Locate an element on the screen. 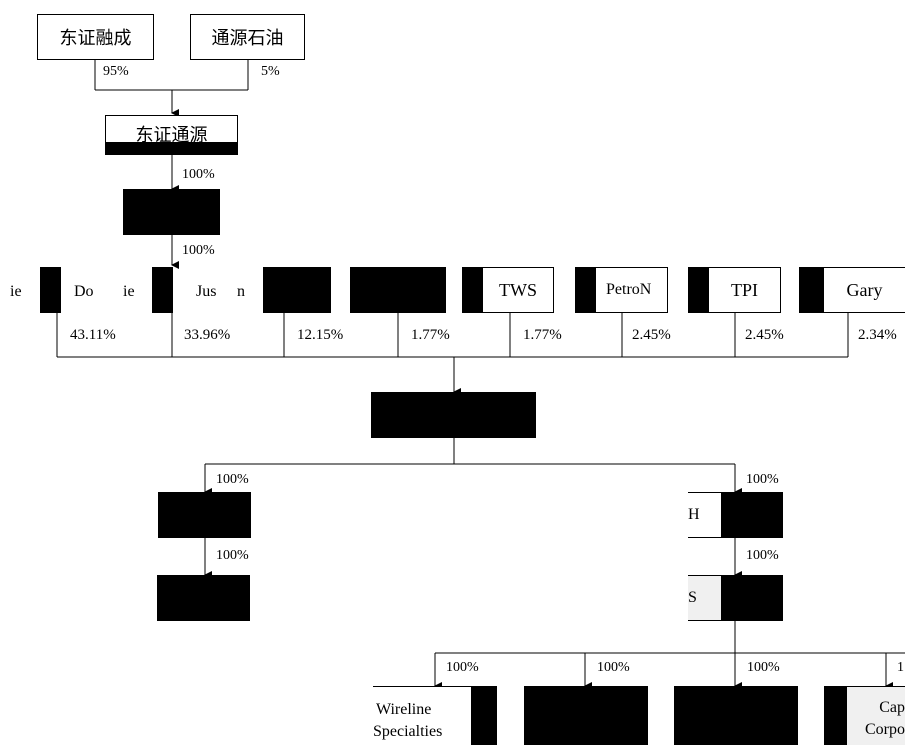 The width and height of the screenshot is (905, 745). entity-box-dongzheng-rongcheng: 东证融成 is located at coordinates (95, 37).